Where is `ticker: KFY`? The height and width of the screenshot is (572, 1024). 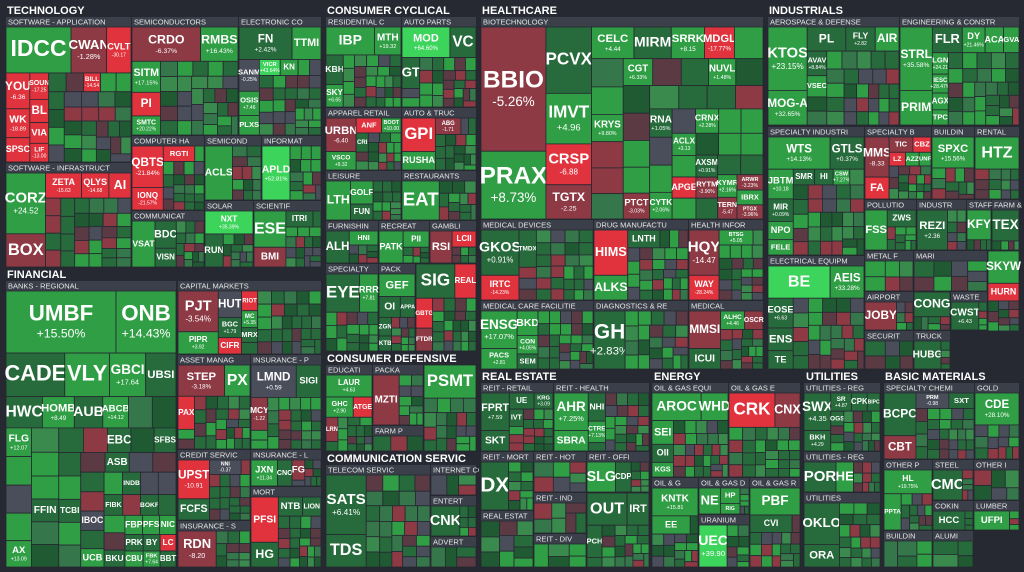
ticker: KFY is located at coordinates (979, 224).